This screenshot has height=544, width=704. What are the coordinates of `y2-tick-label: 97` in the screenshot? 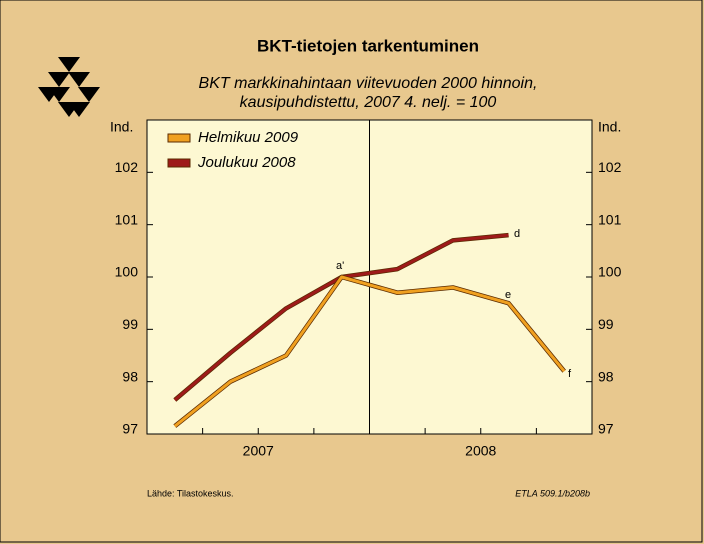 It's located at (606, 429).